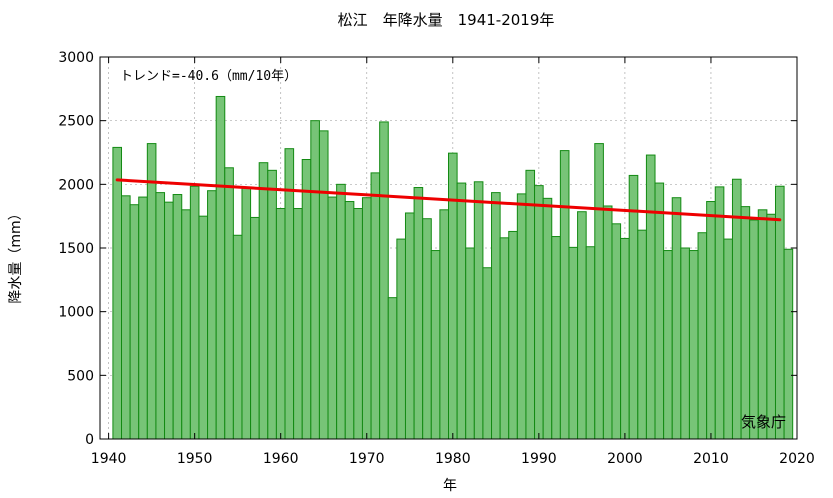 This screenshot has height=498, width=833. What do you see at coordinates (109, 459) in the screenshot?
I see `x-tick-label: 1940` at bounding box center [109, 459].